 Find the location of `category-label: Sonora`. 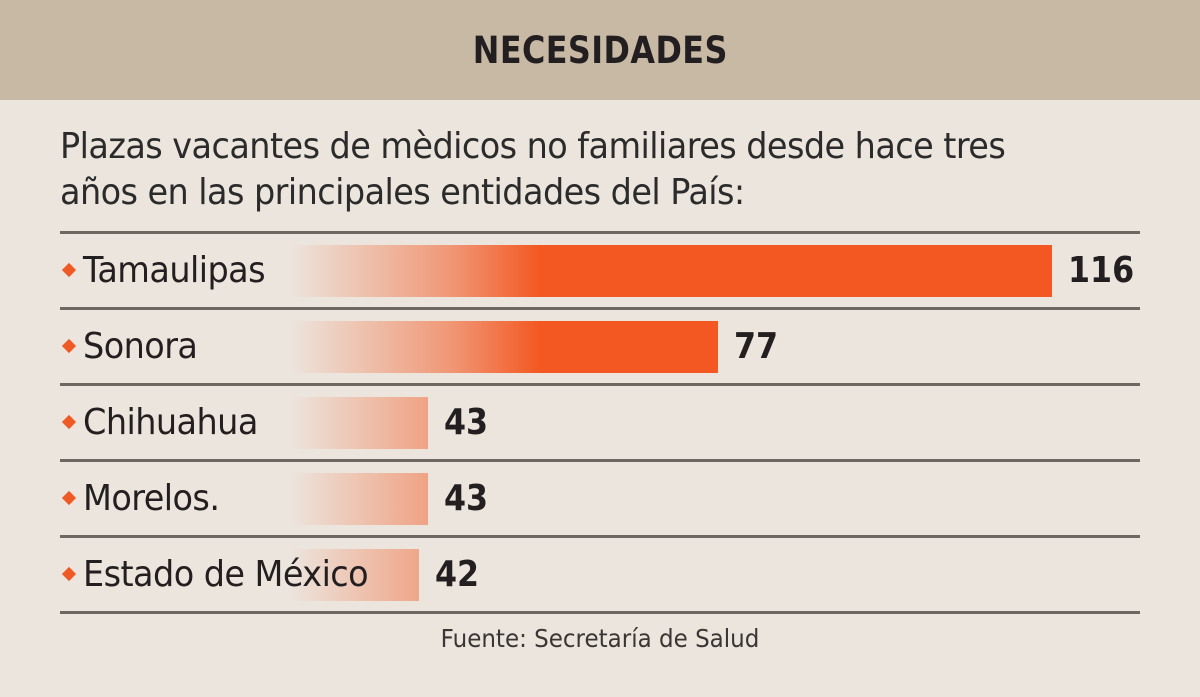

category-label: Sonora is located at coordinates (140, 346).